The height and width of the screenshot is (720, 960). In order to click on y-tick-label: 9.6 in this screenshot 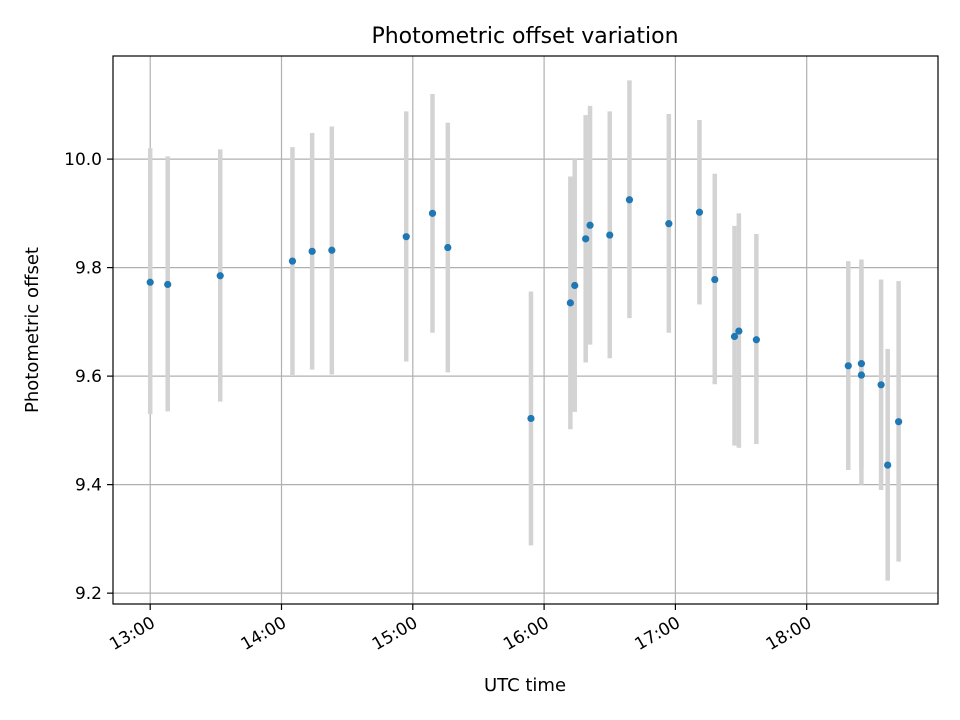, I will do `click(88, 377)`.